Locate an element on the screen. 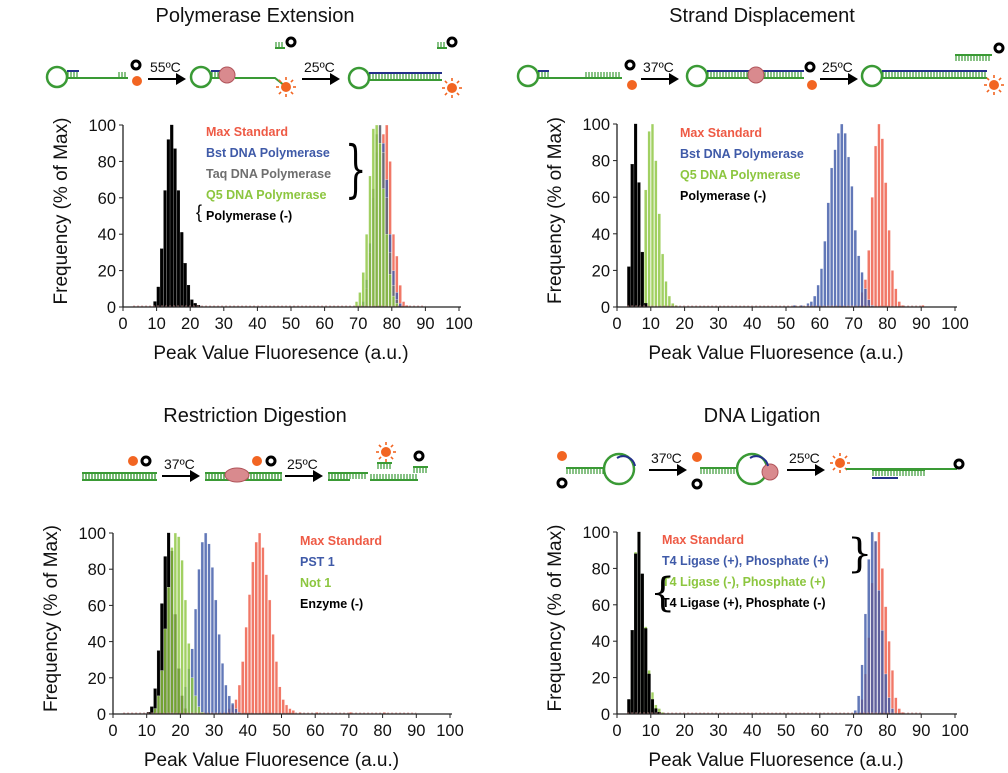 The width and height of the screenshot is (1008, 773). x-tick-label: 10 is located at coordinates (651, 731).